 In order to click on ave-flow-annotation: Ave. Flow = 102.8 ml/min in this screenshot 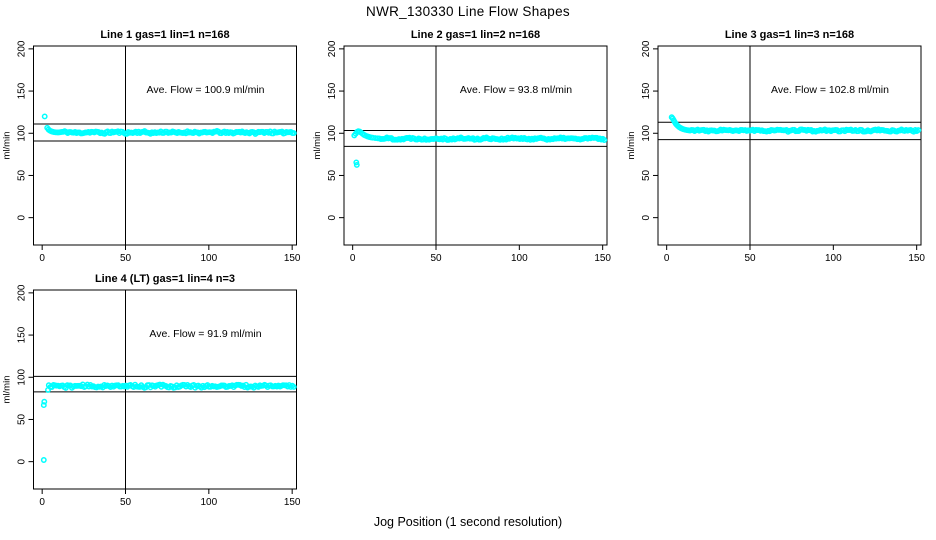, I will do `click(830, 90)`.